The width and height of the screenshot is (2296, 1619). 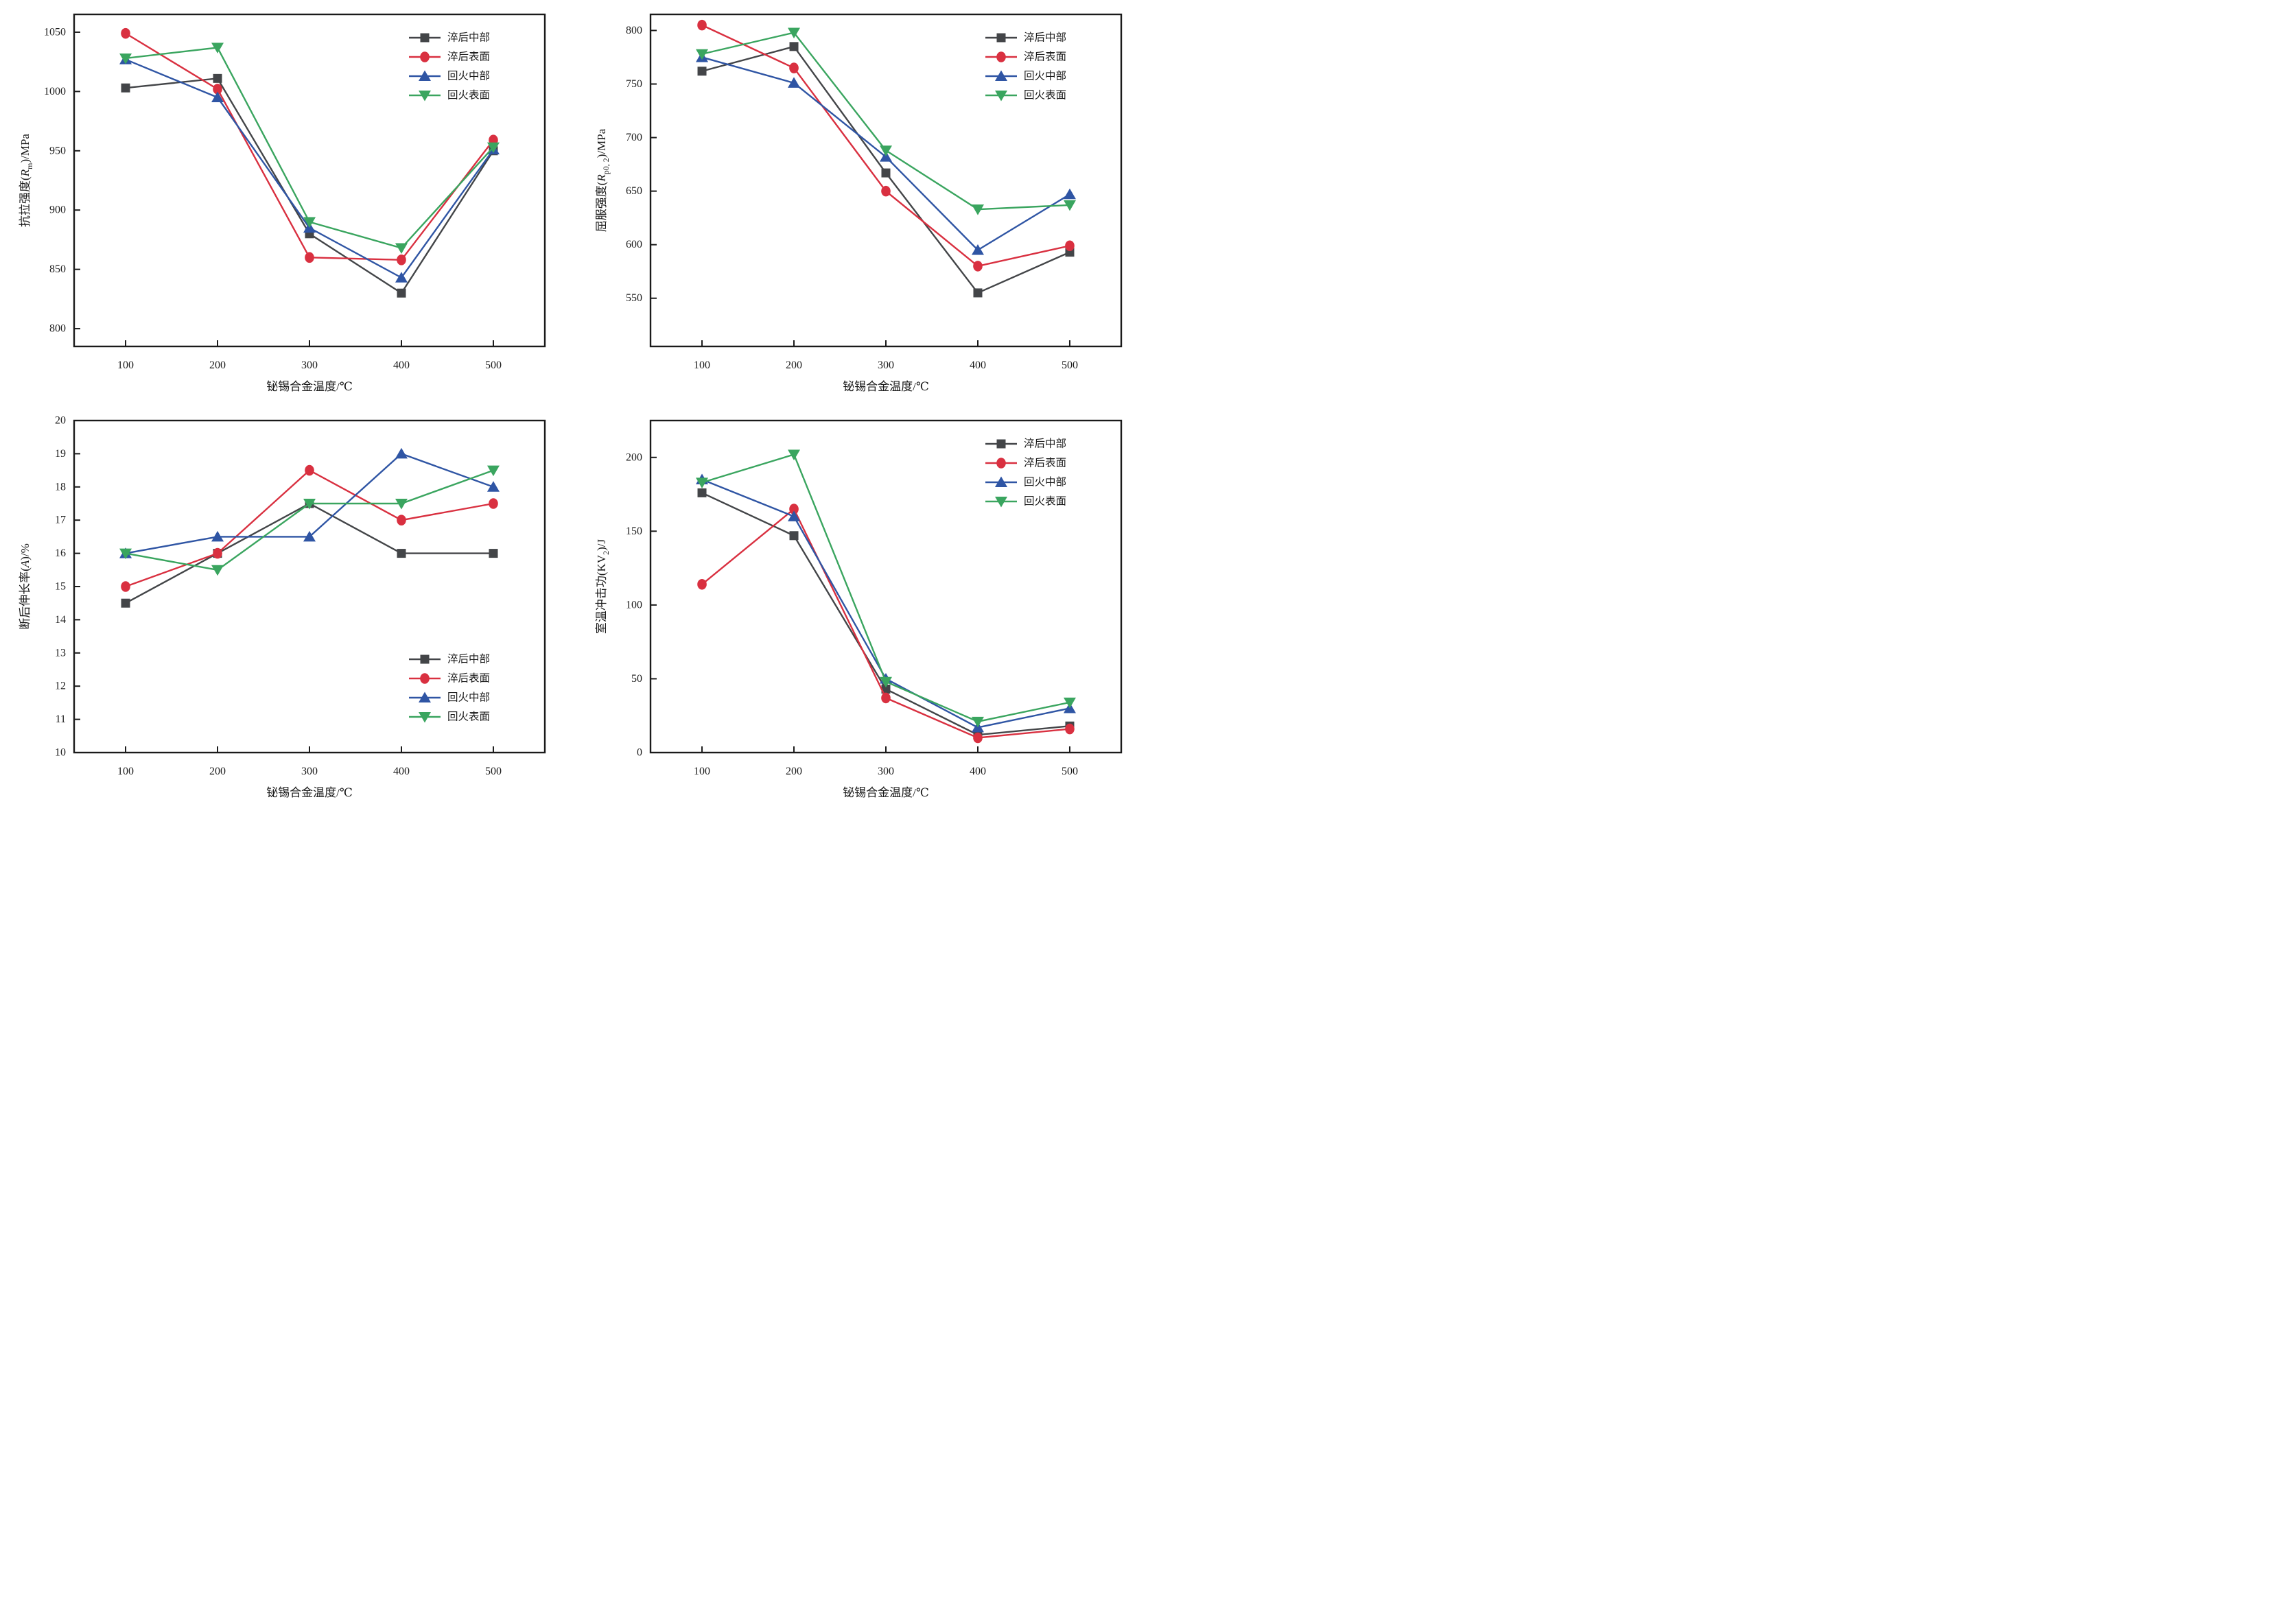 I want to click on y-tick-label: 600, so click(x=634, y=244).